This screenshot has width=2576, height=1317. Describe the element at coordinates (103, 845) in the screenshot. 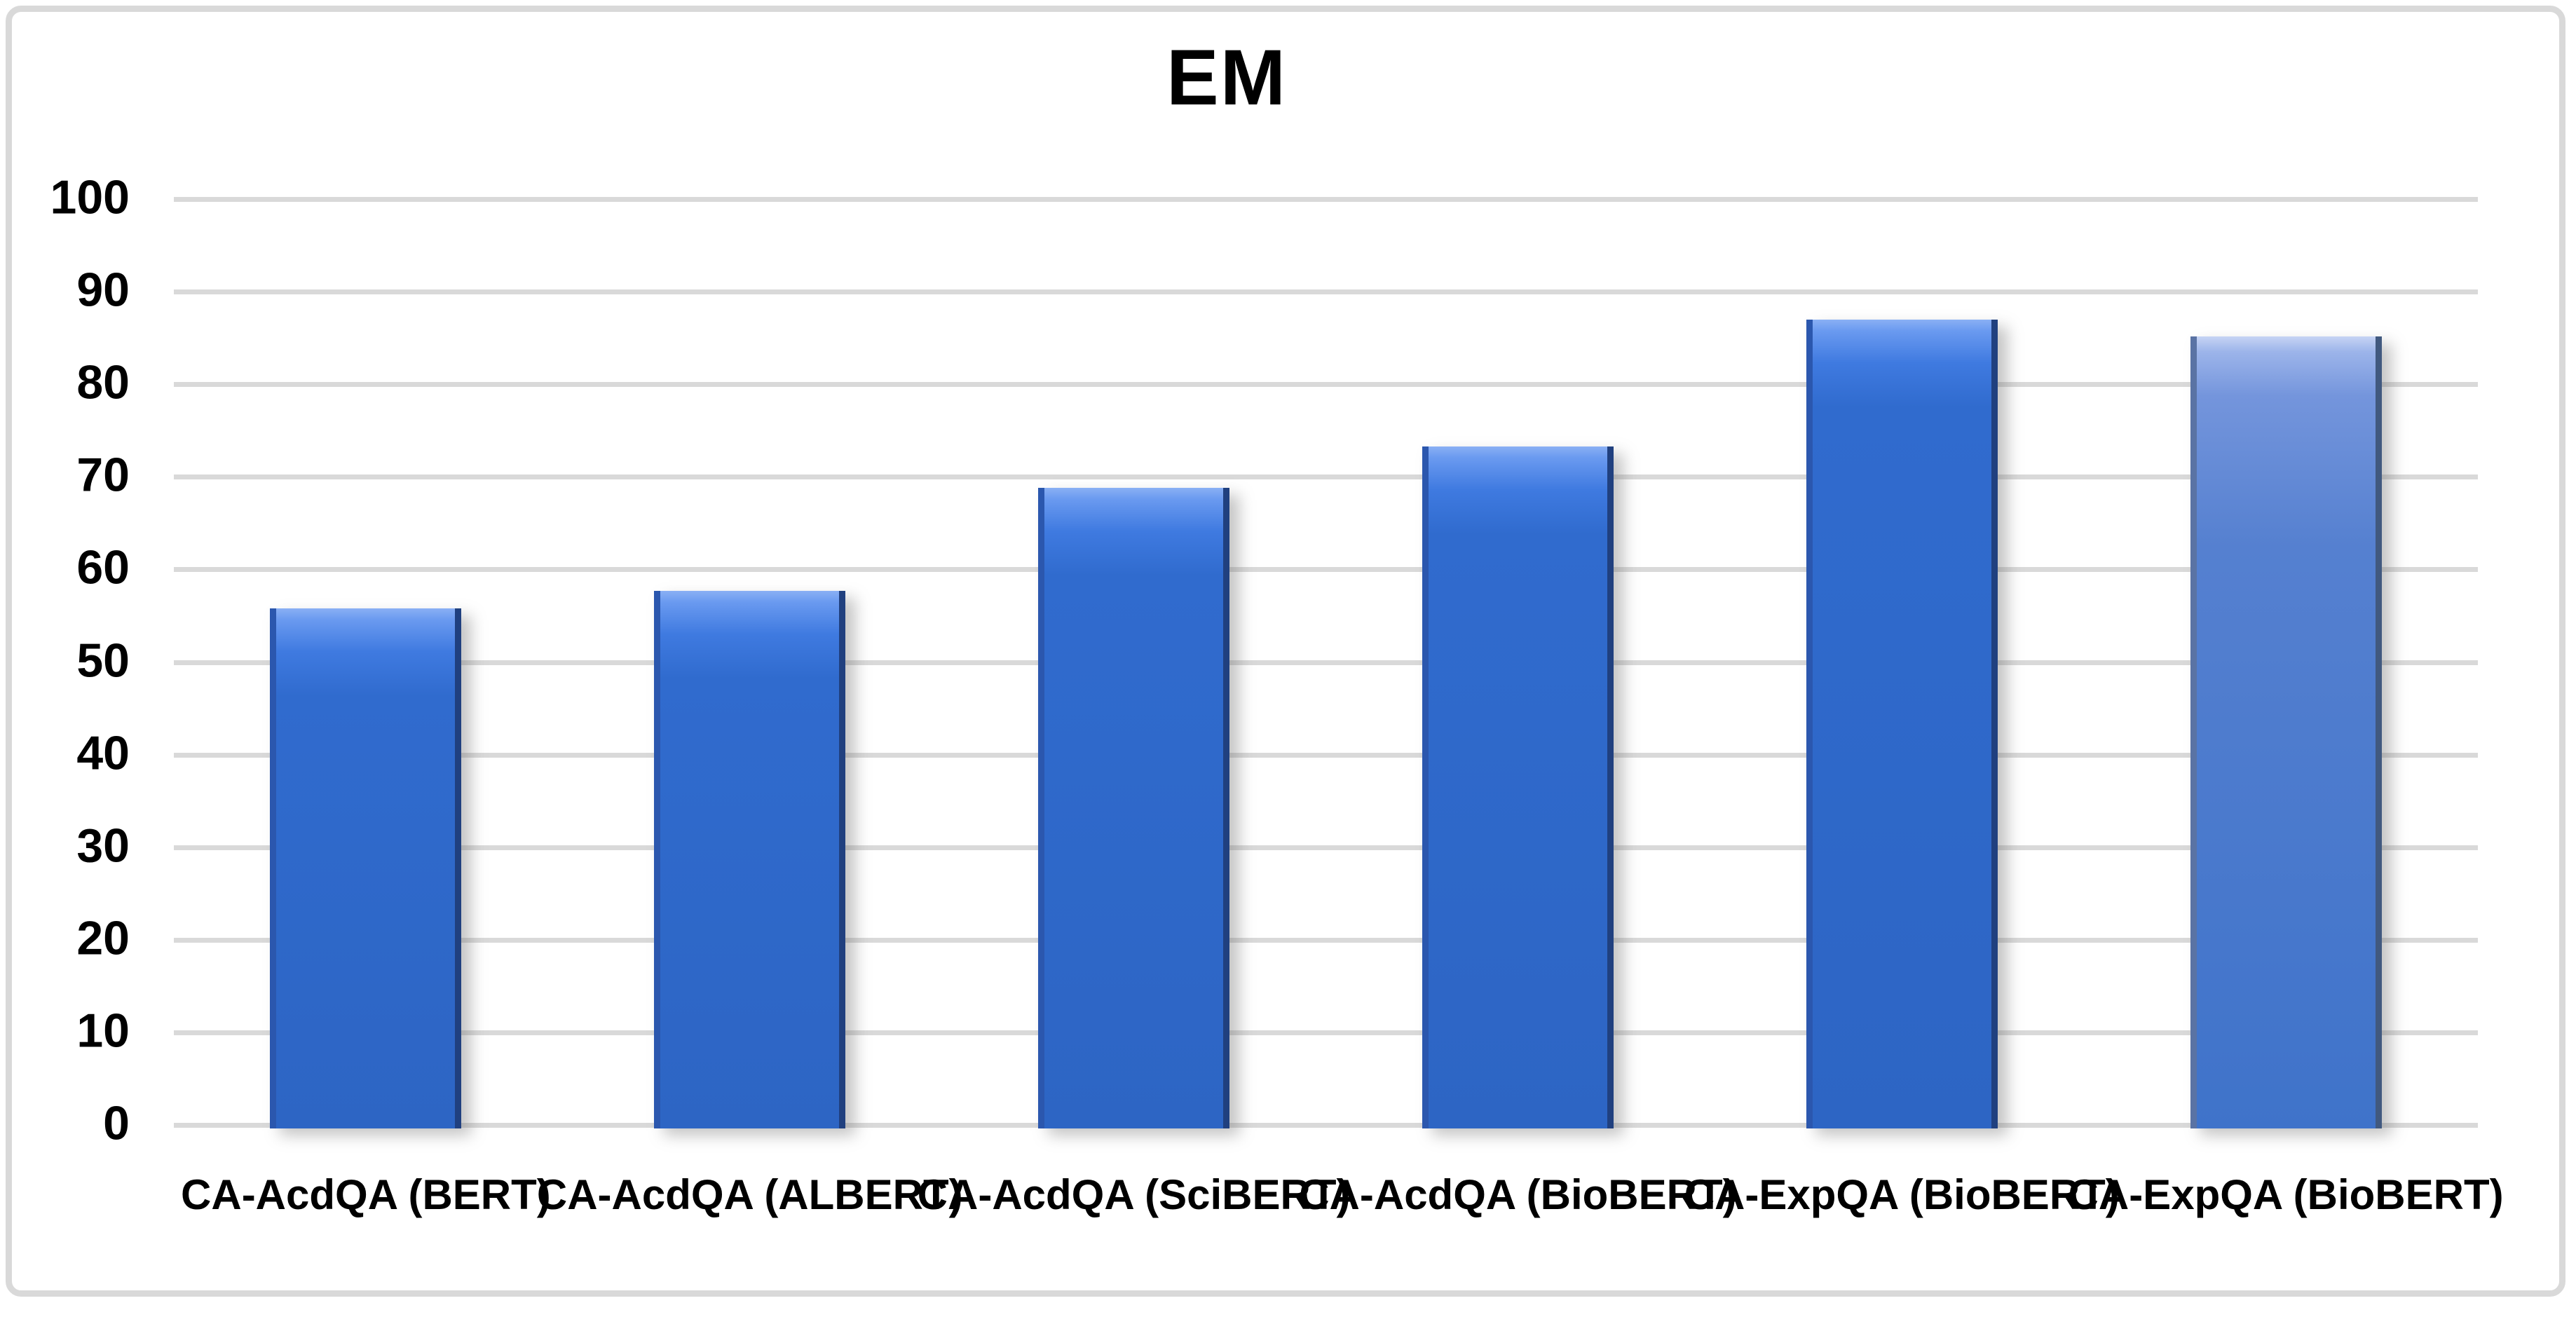

I see `y-tick-label: 30` at that location.